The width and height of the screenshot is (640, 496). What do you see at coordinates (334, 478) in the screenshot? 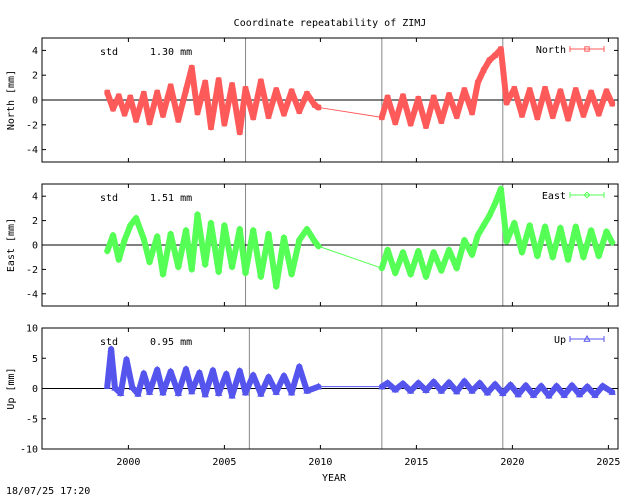
I see `x-axis-label: YEAR` at bounding box center [334, 478].